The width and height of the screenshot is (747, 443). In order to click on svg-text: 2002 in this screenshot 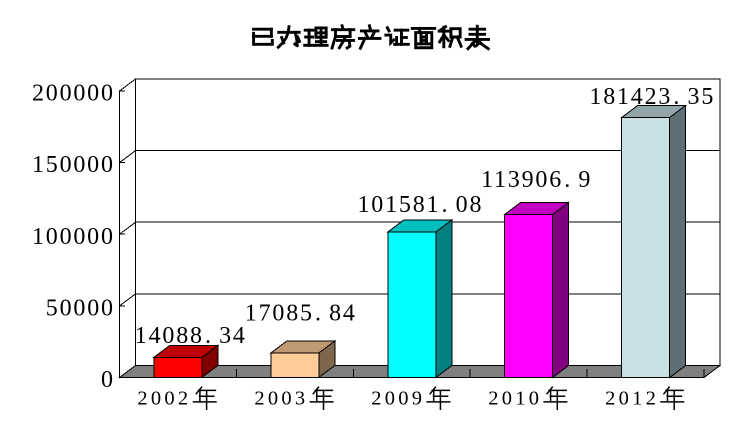, I will do `click(164, 398)`.